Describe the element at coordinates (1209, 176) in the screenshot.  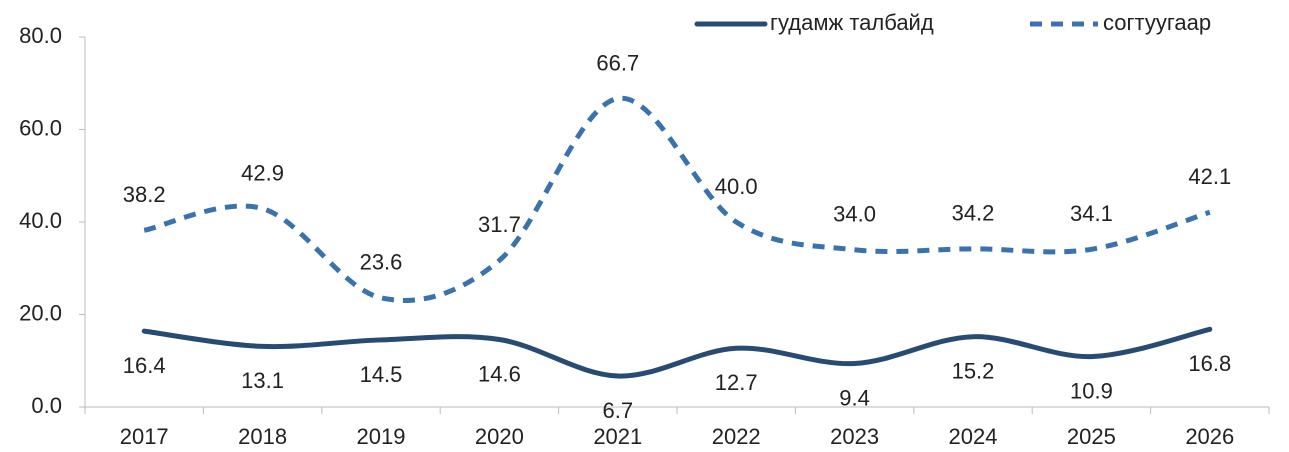
I see `data-label: 42.1` at that location.